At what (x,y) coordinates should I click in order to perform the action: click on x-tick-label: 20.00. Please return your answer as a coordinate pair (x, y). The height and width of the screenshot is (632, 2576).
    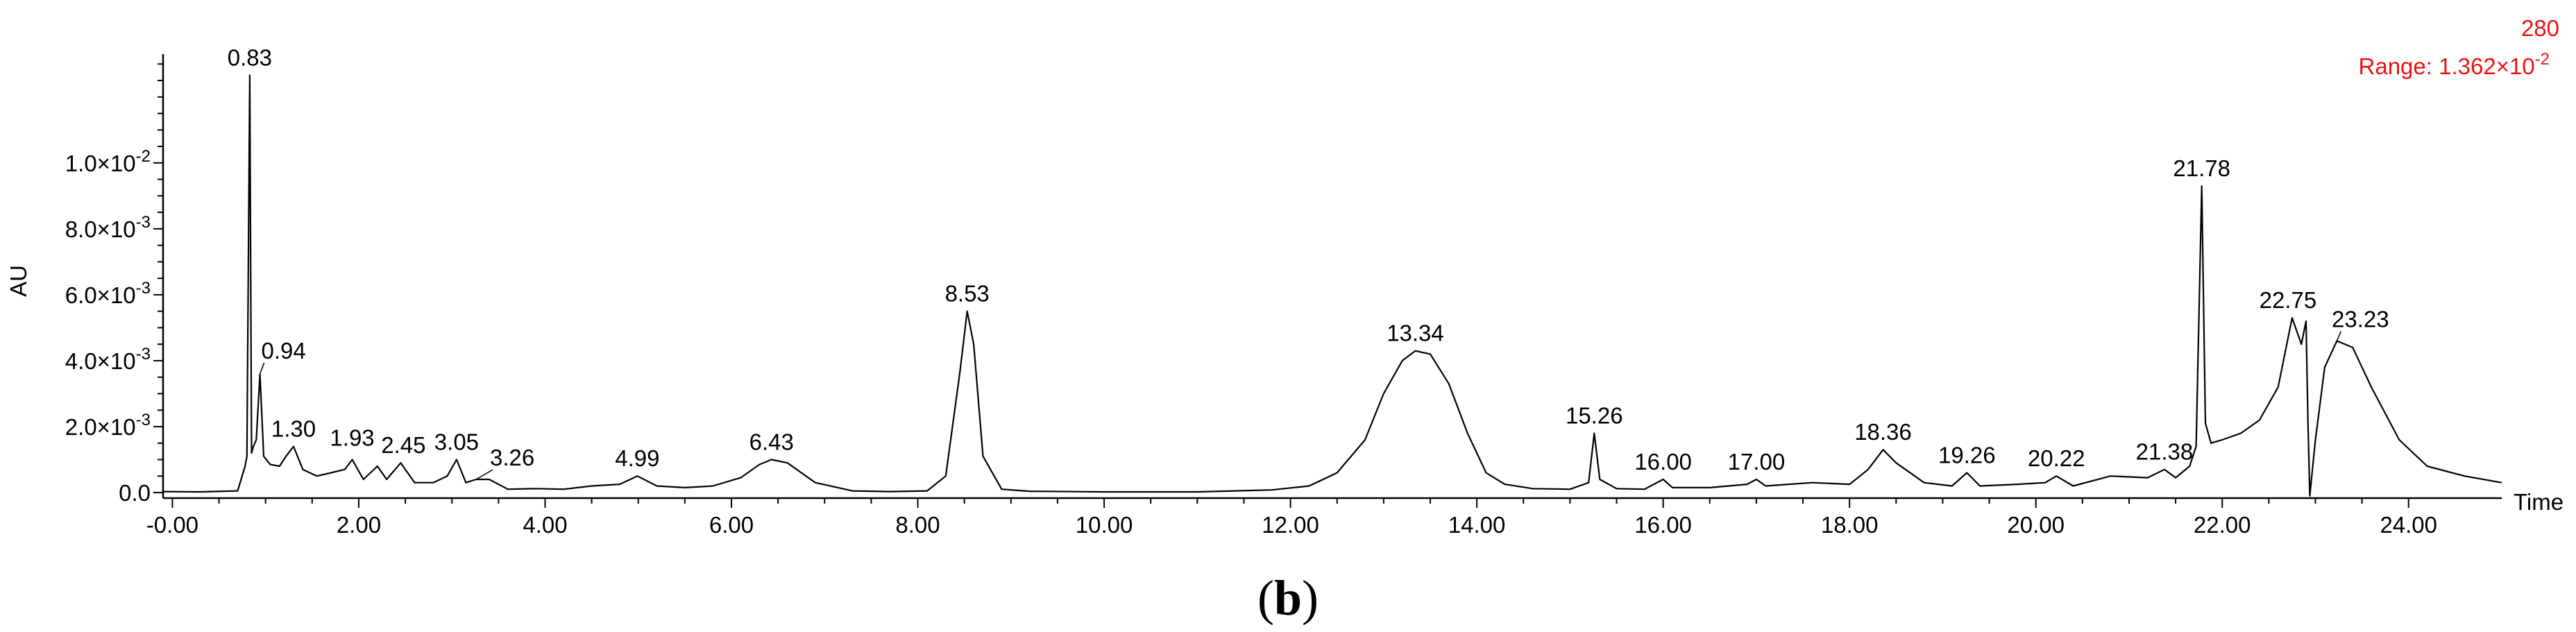
    Looking at the image, I should click on (2036, 525).